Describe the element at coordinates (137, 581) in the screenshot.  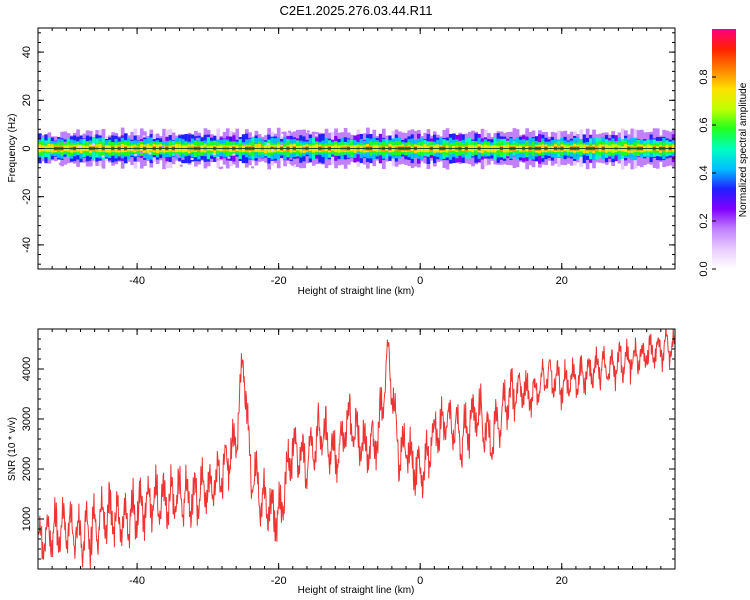
I see `snr-x-tick-label: -40` at that location.